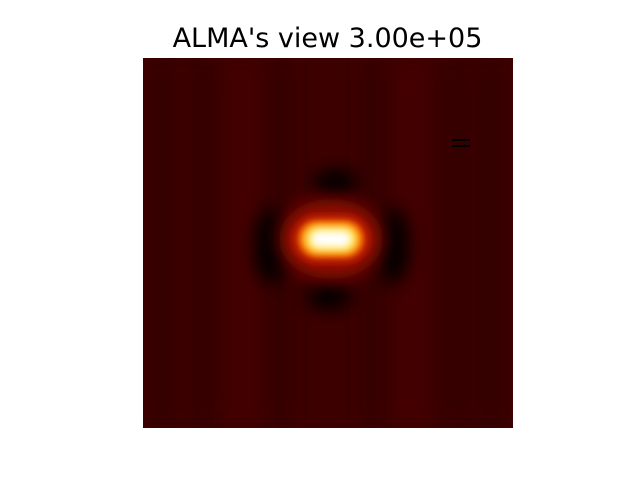 The image size is (640, 480). I want to click on bright-core, so click(331, 239).